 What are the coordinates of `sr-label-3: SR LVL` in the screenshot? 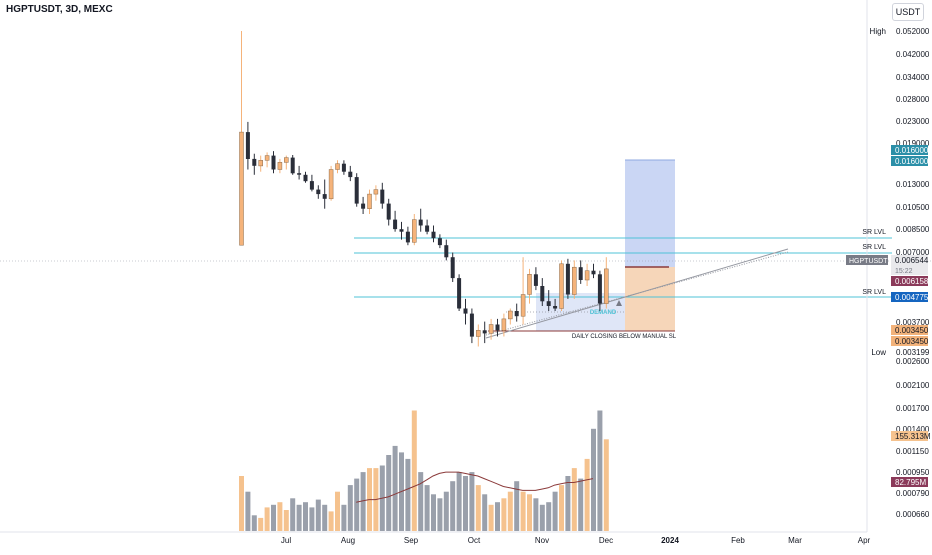 It's located at (874, 292).